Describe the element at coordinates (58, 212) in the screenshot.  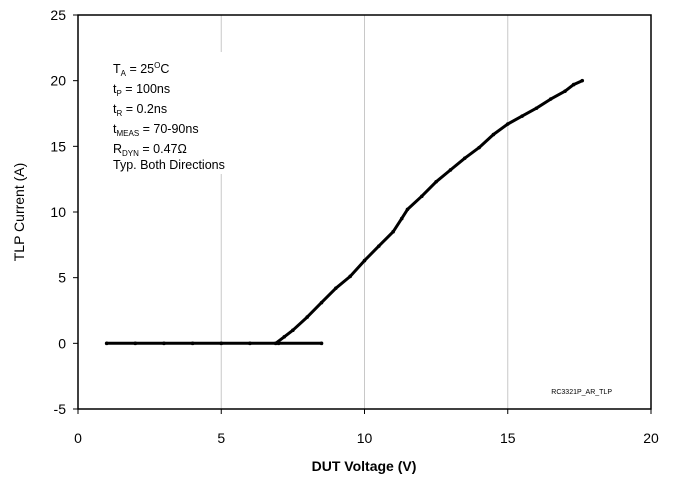
I see `y-tick-label: 10` at that location.